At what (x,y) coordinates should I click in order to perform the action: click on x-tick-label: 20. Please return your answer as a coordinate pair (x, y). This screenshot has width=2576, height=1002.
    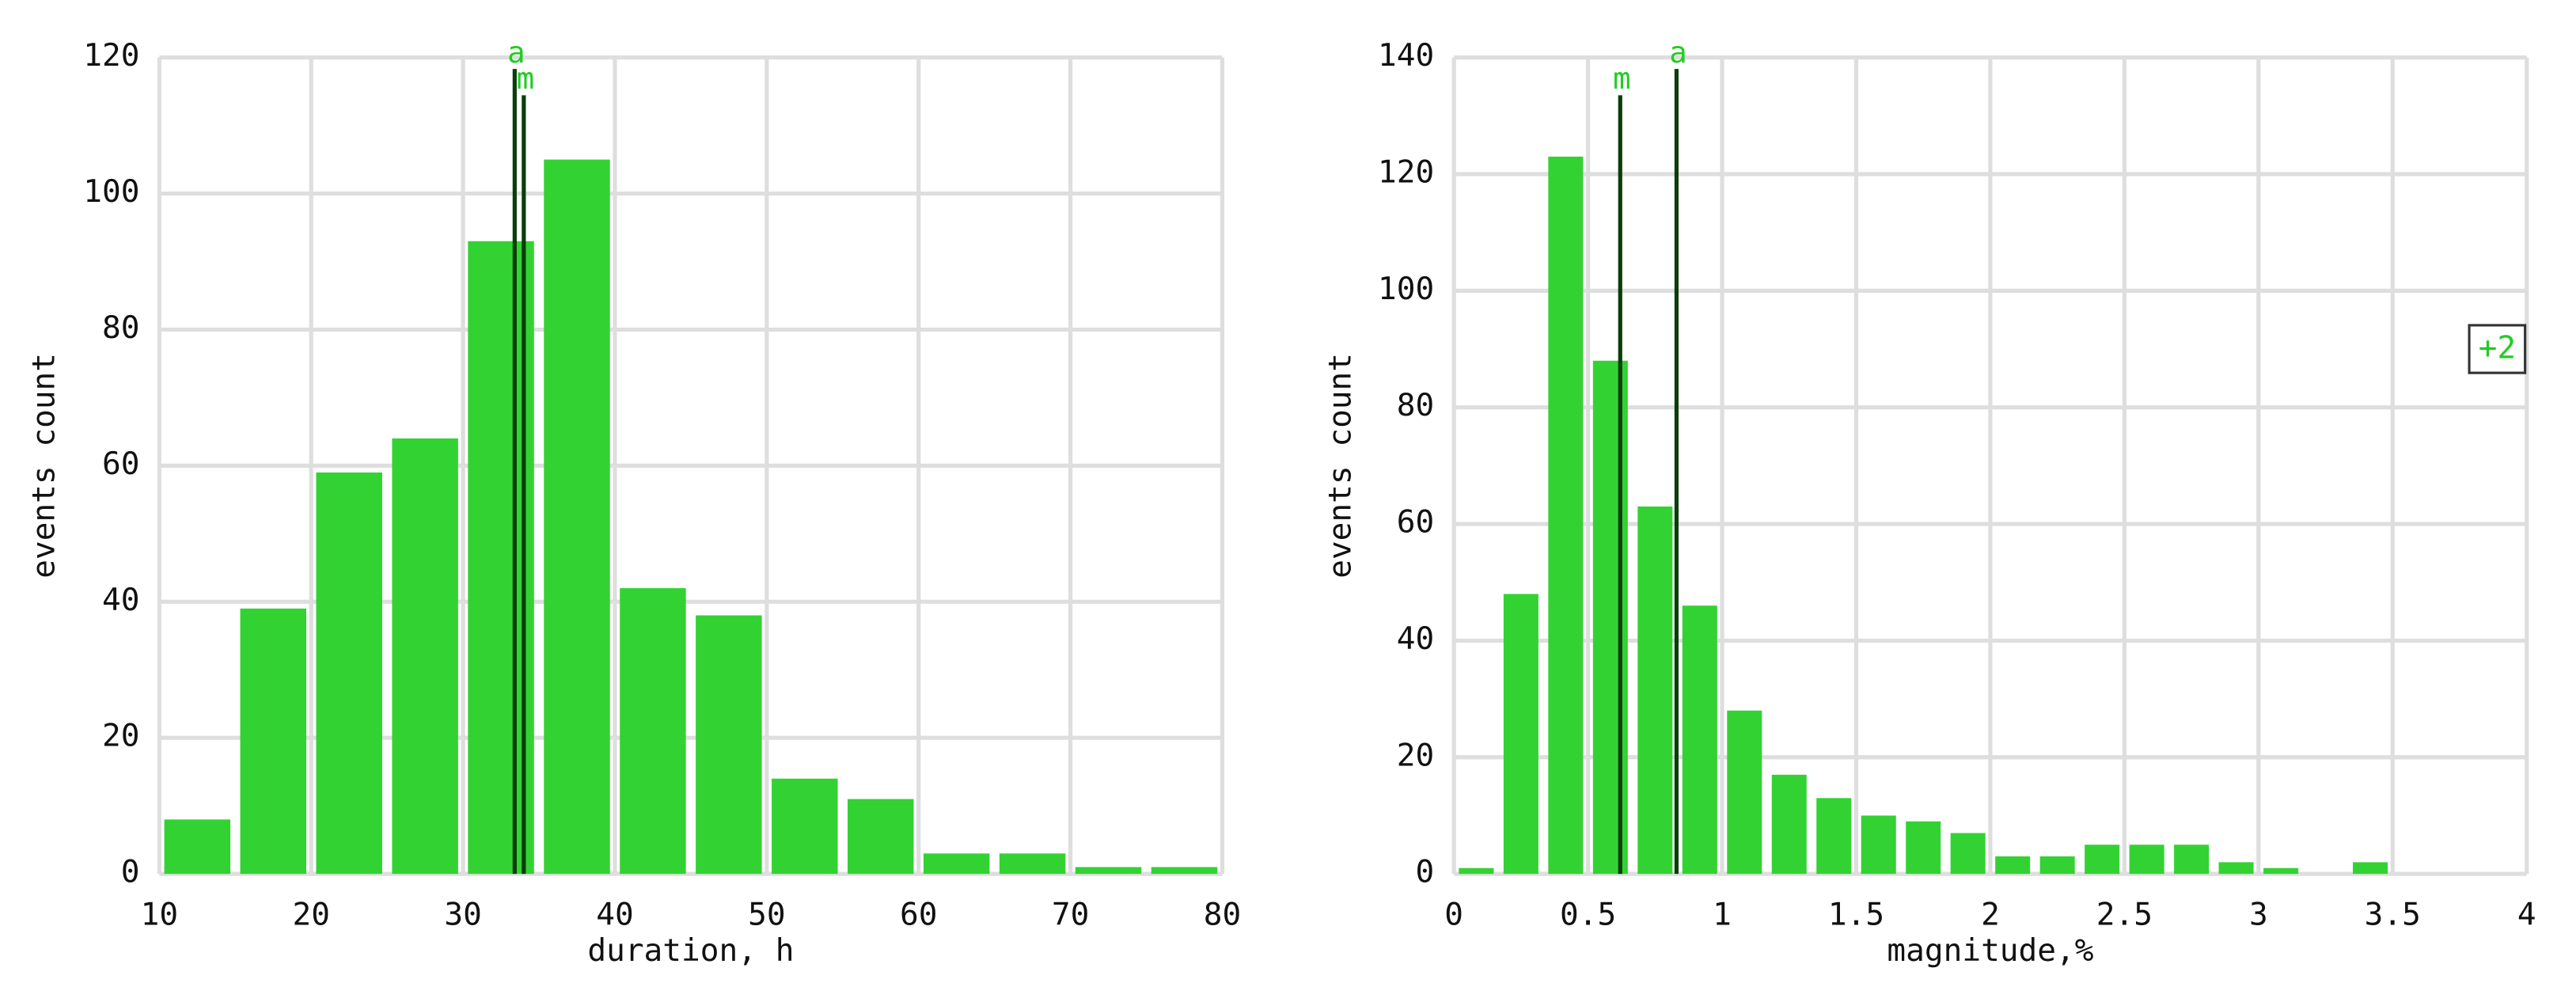
    Looking at the image, I should click on (310, 915).